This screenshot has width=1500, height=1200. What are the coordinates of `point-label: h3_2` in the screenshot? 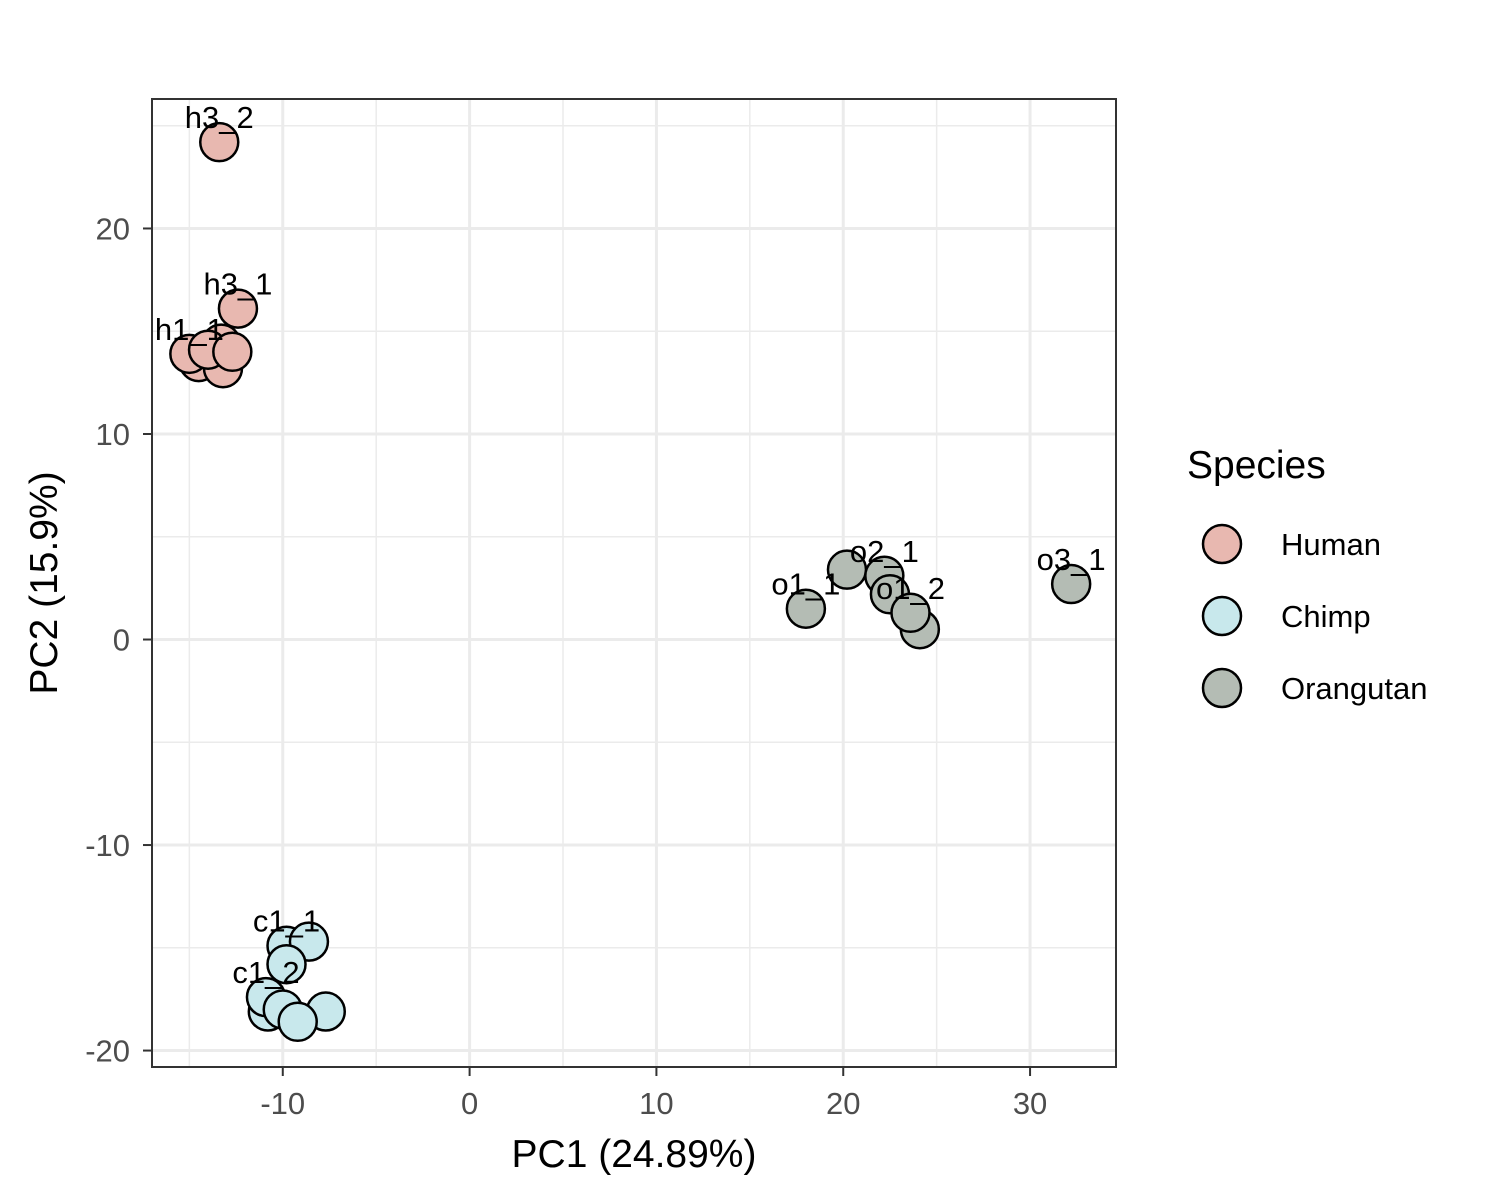 It's located at (219, 117).